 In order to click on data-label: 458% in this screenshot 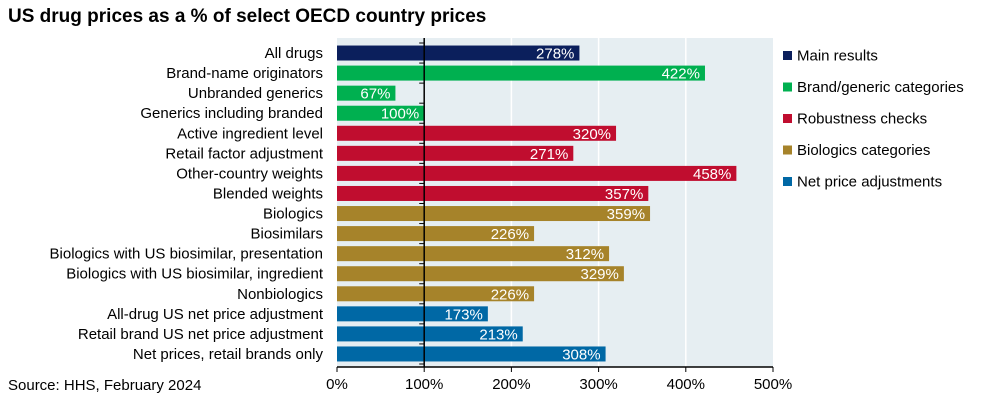, I will do `click(712, 174)`.